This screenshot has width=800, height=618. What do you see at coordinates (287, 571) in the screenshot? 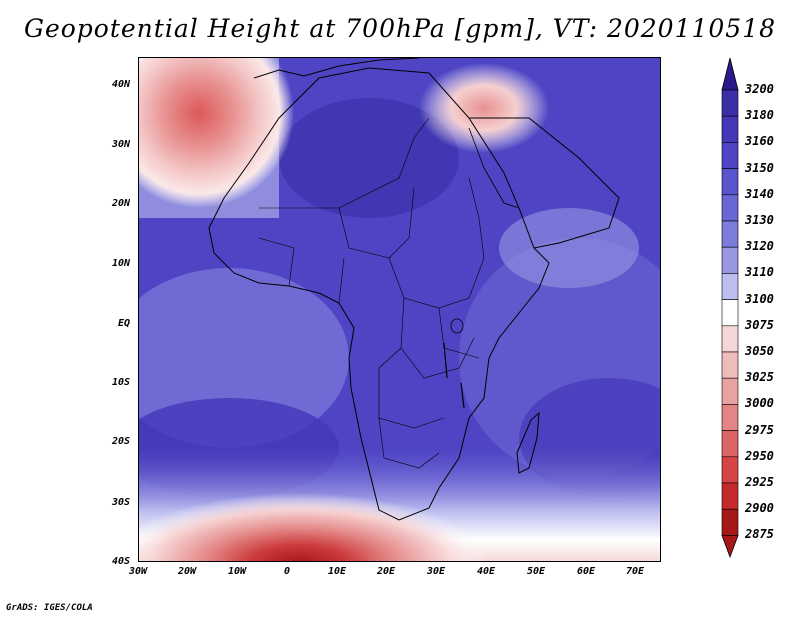
I see `lon-label-0: 0` at bounding box center [287, 571].